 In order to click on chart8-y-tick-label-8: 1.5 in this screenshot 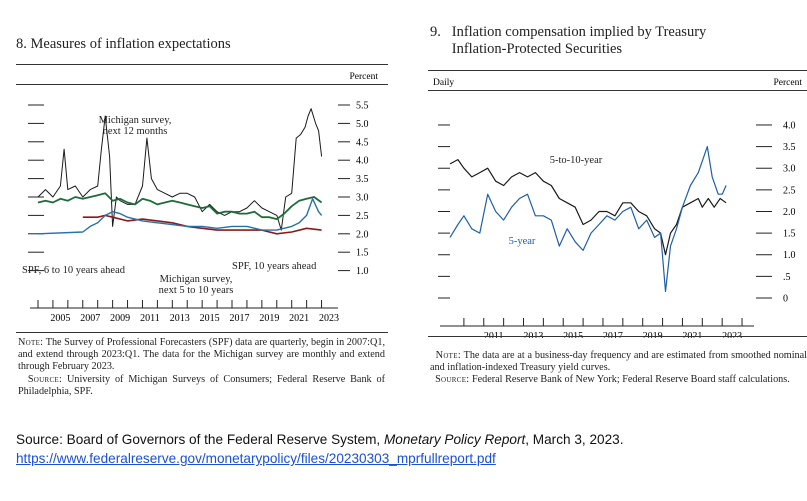, I will do `click(362, 253)`.